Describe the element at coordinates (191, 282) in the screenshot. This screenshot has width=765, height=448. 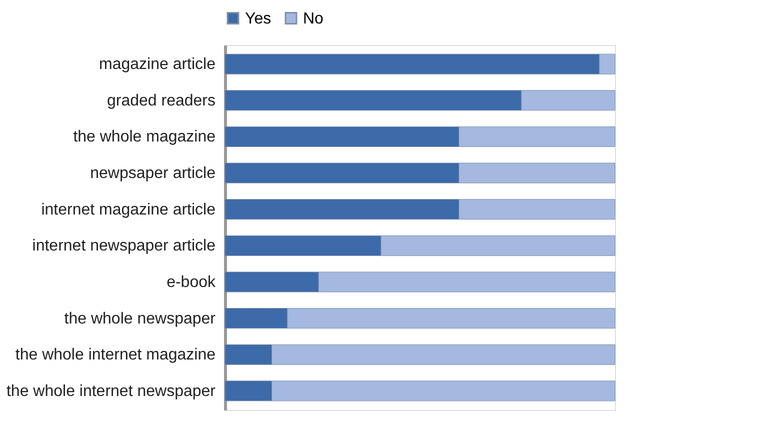
I see `y-tick-label: e-book` at that location.